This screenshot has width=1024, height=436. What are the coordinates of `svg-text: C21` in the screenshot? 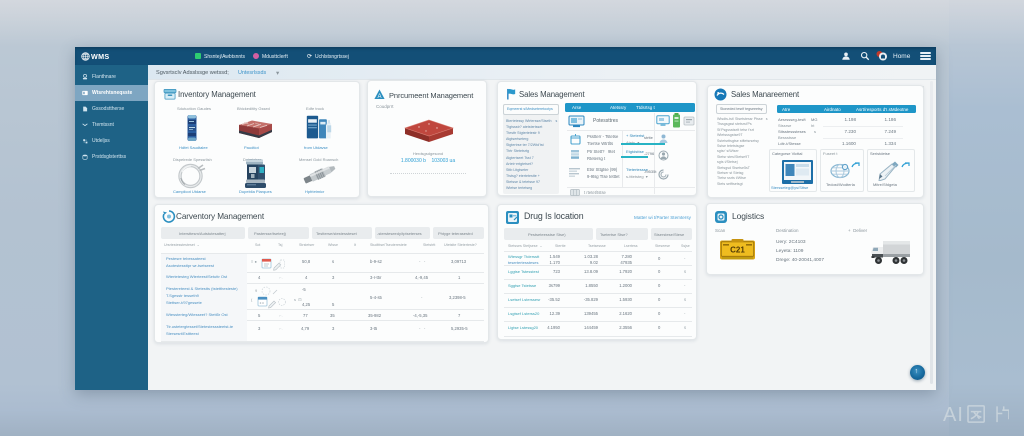 It's located at (737, 250).